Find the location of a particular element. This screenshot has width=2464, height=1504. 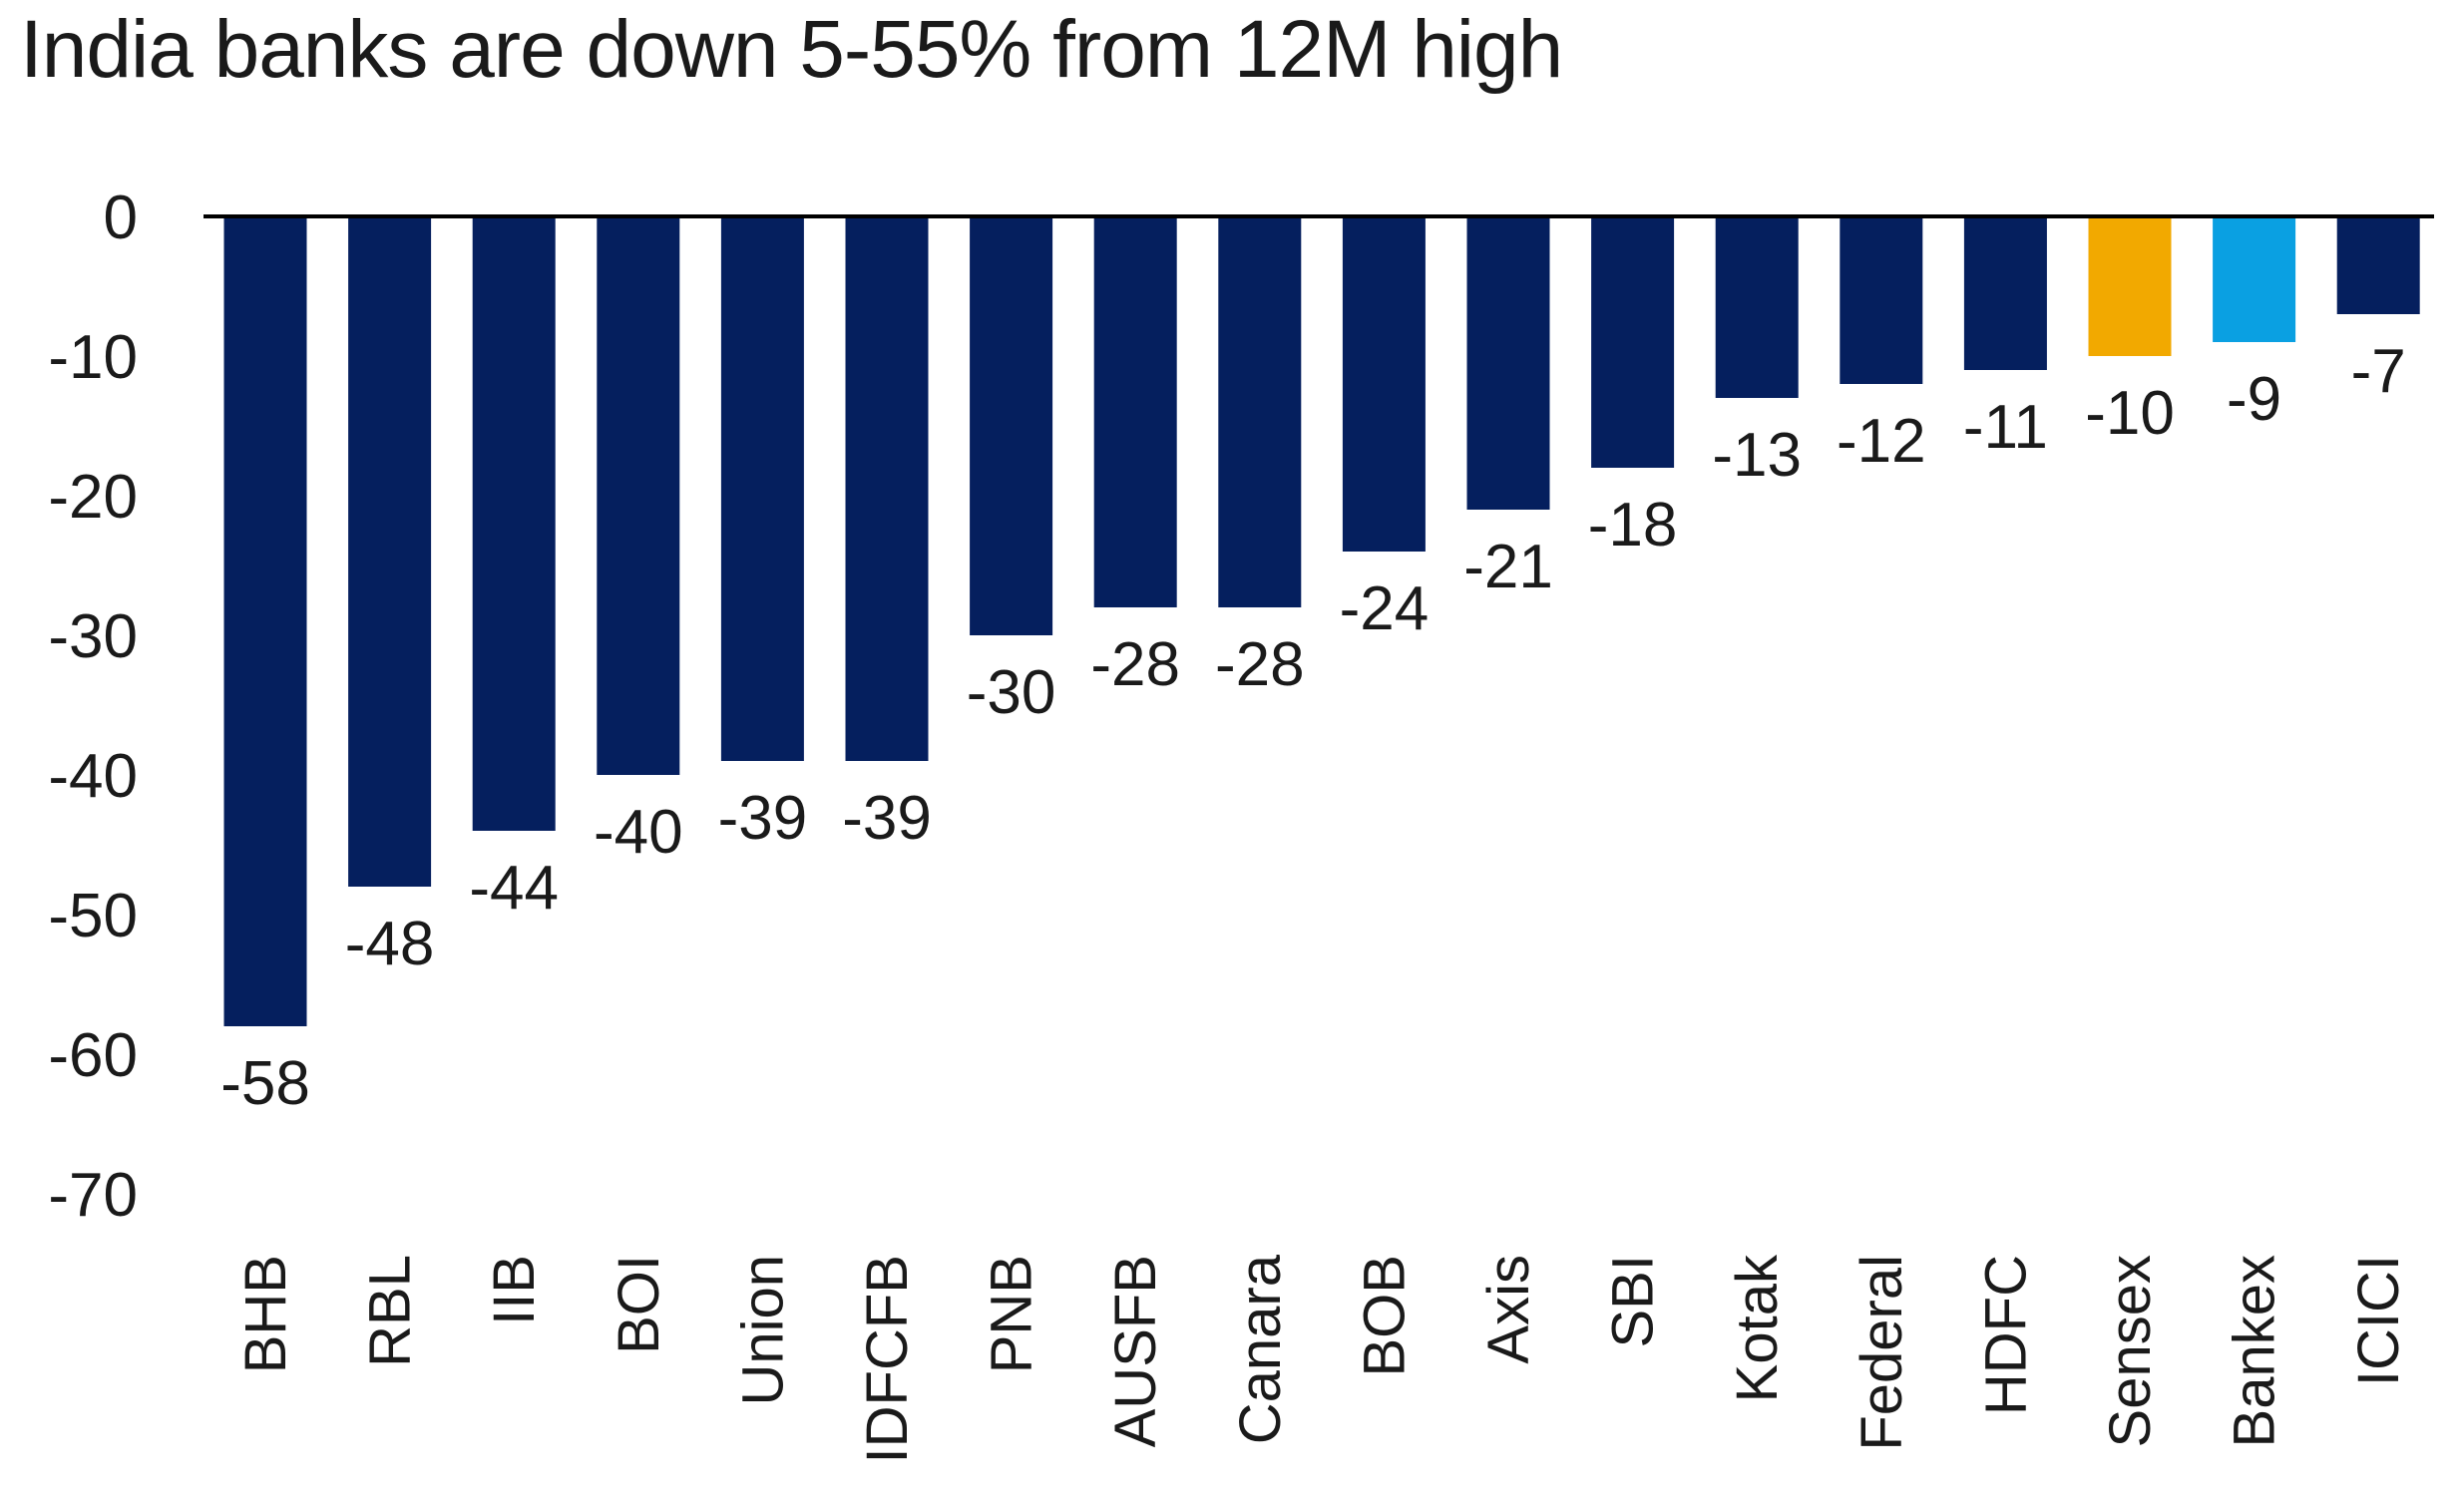

bar-sbi is located at coordinates (1633, 342).